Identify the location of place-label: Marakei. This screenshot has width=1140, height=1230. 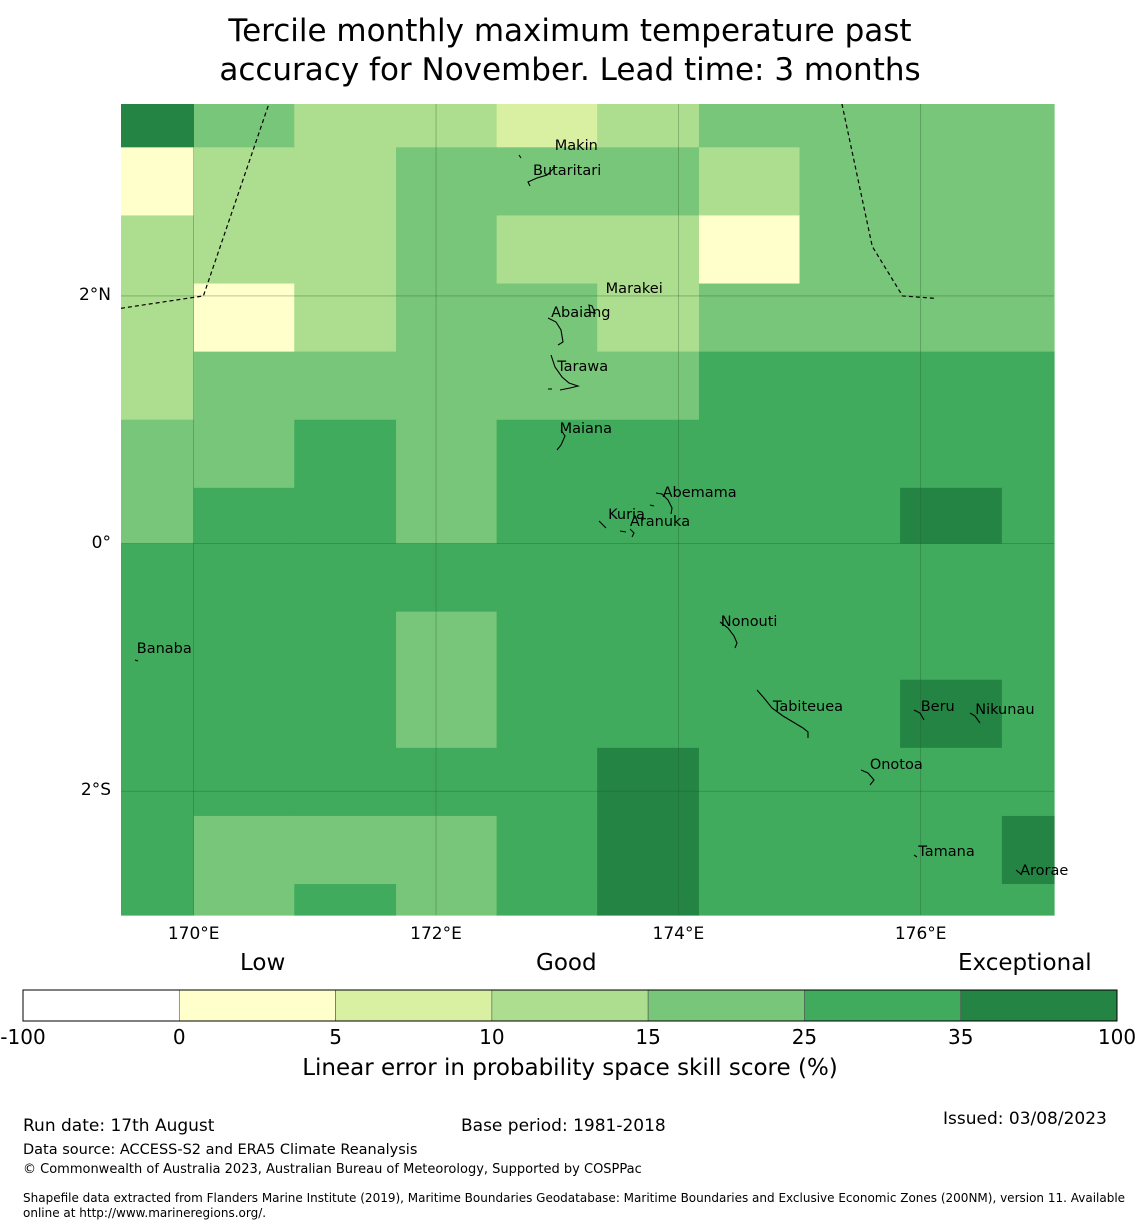
(634, 288).